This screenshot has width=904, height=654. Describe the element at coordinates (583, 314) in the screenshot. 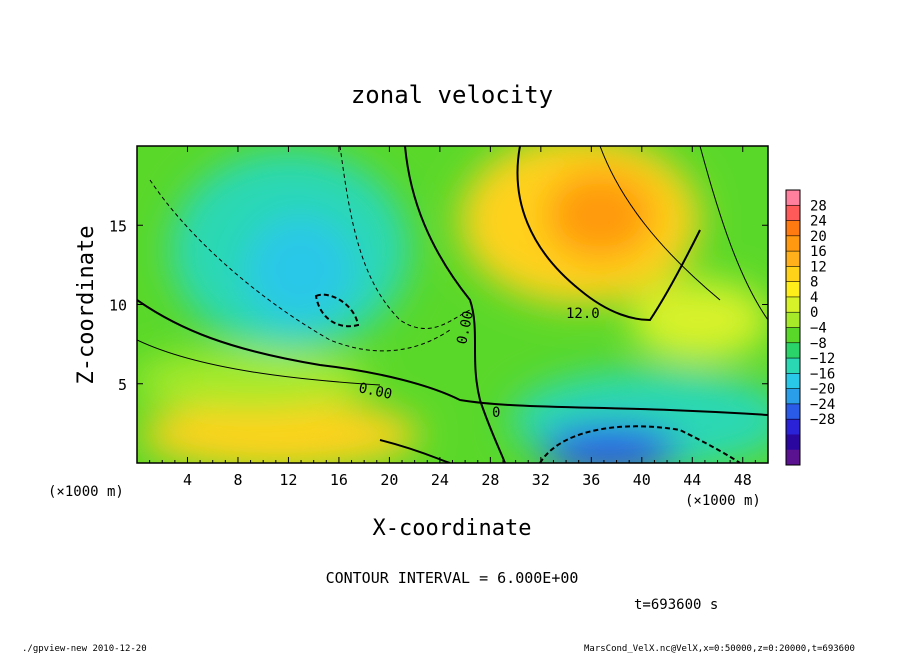

I see `contour-label: 12.0` at that location.